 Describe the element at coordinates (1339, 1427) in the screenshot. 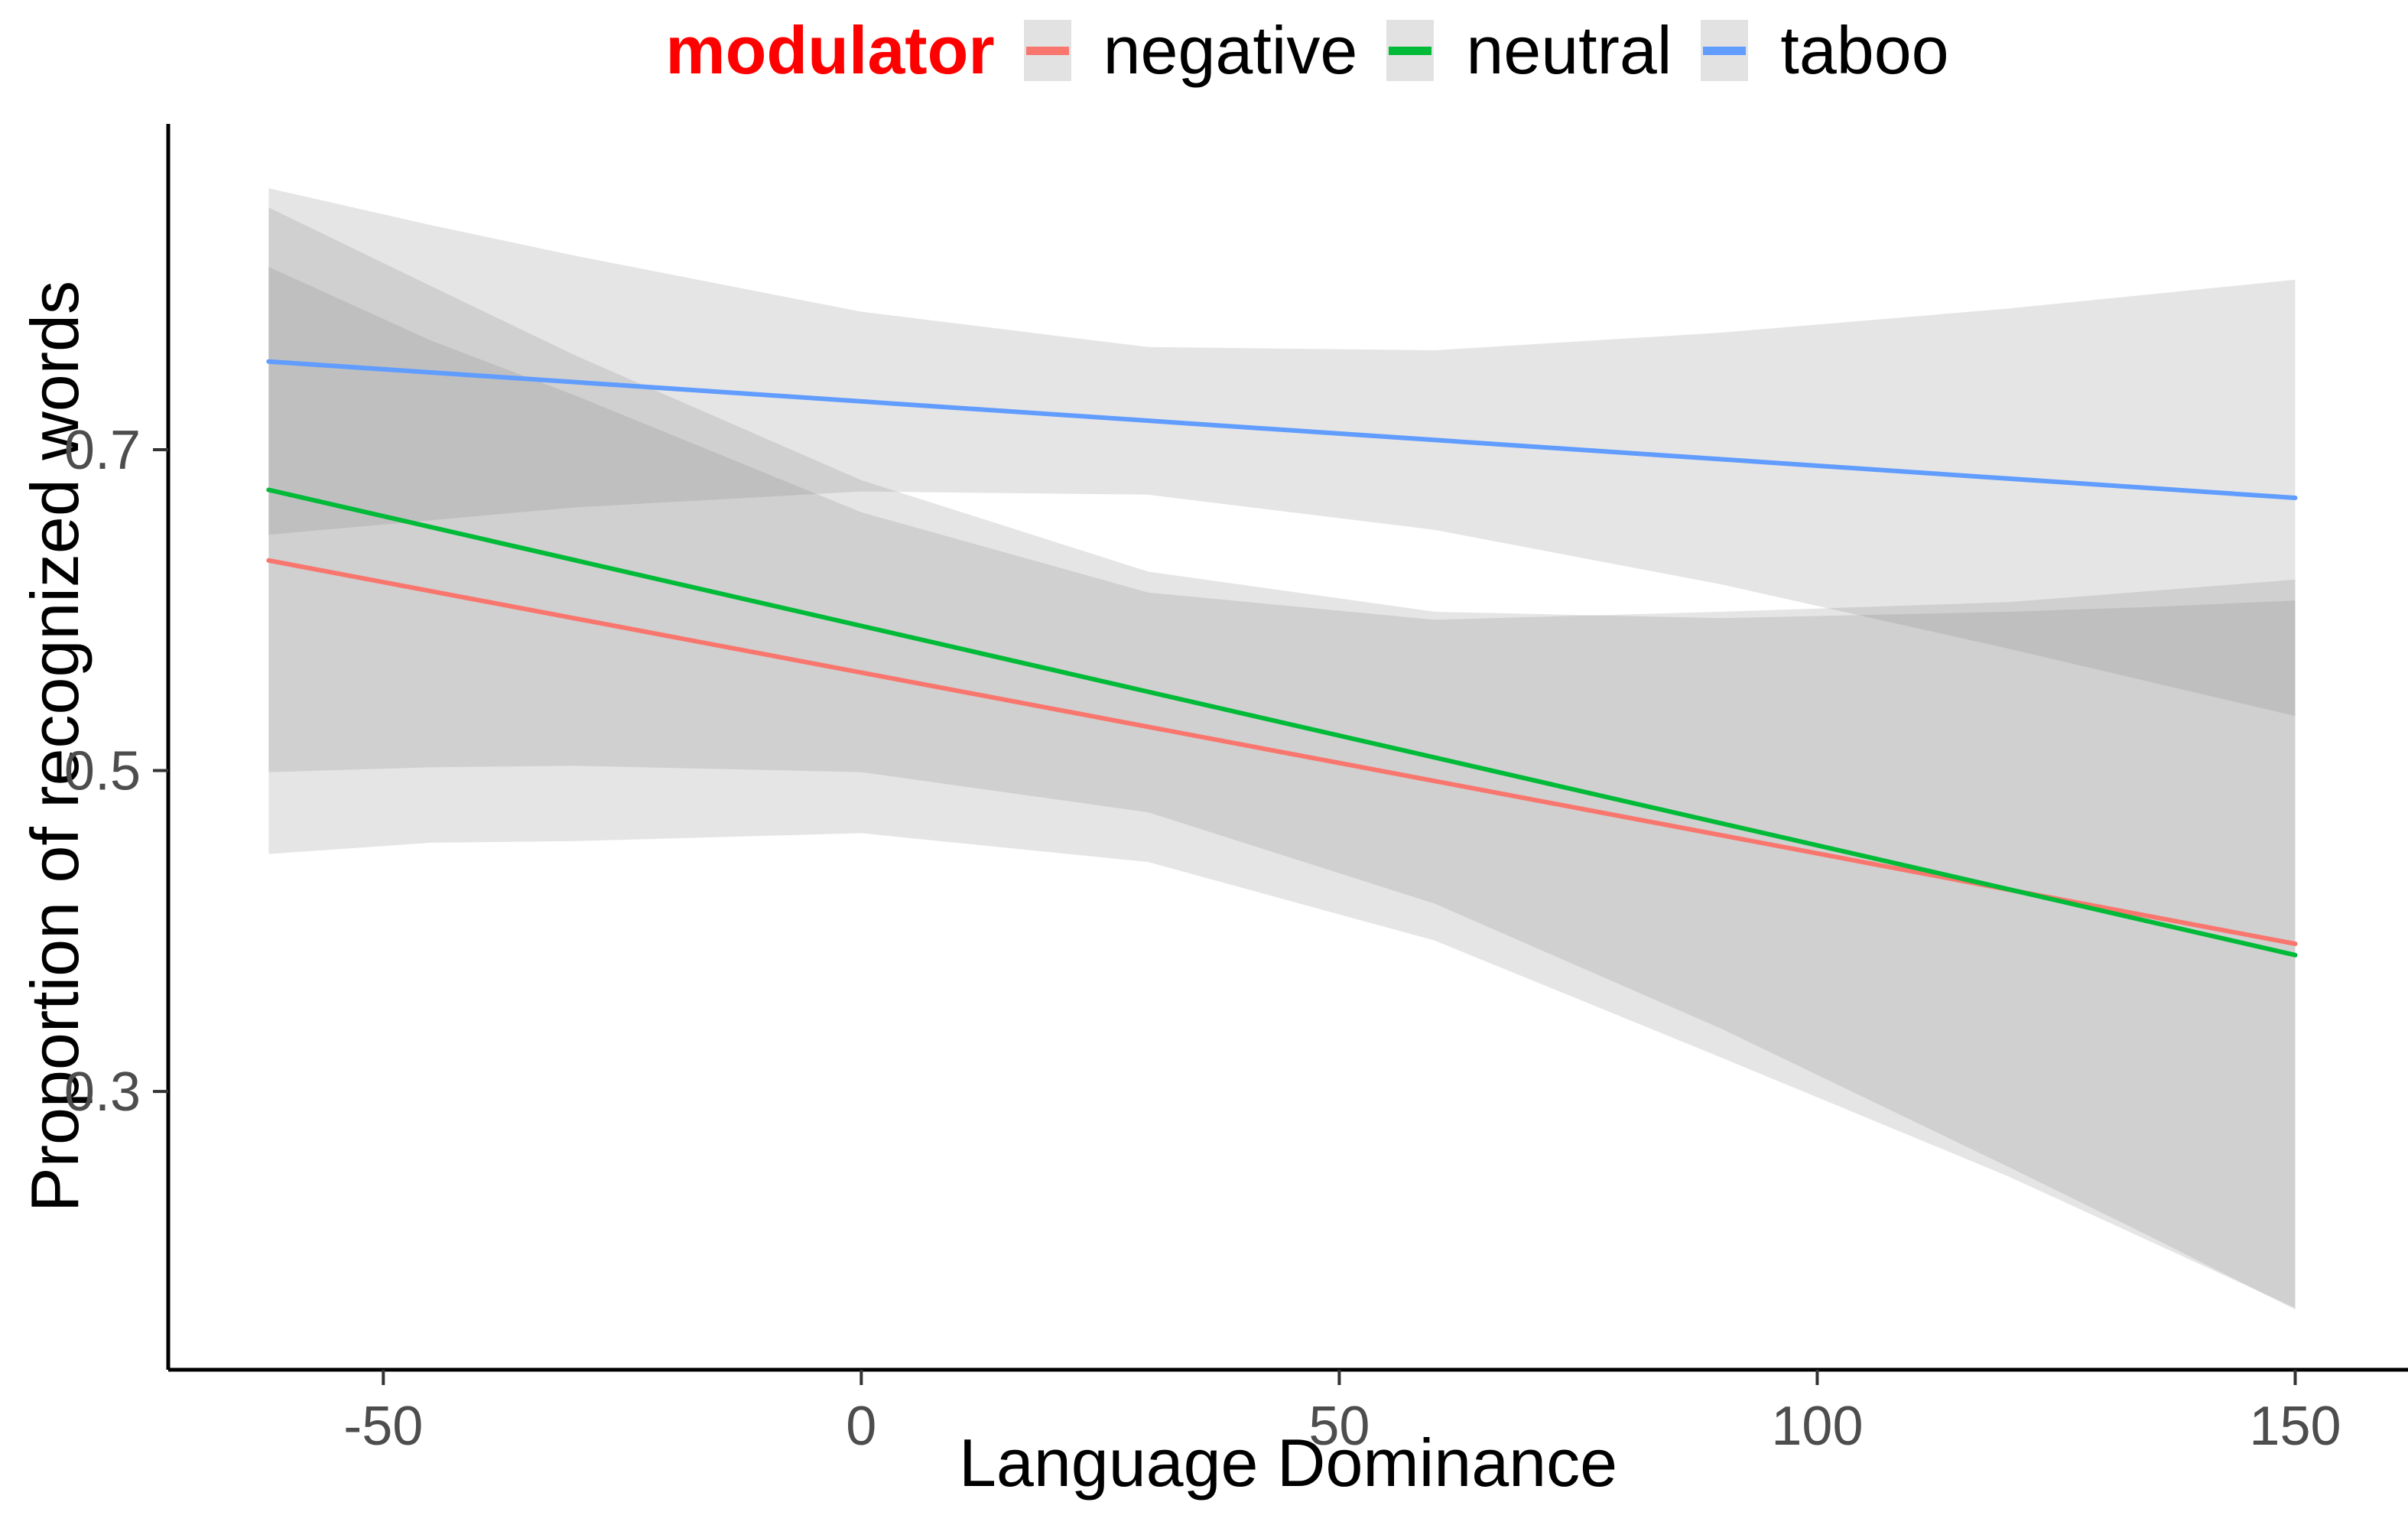

I see `x-tick-label: 50` at that location.